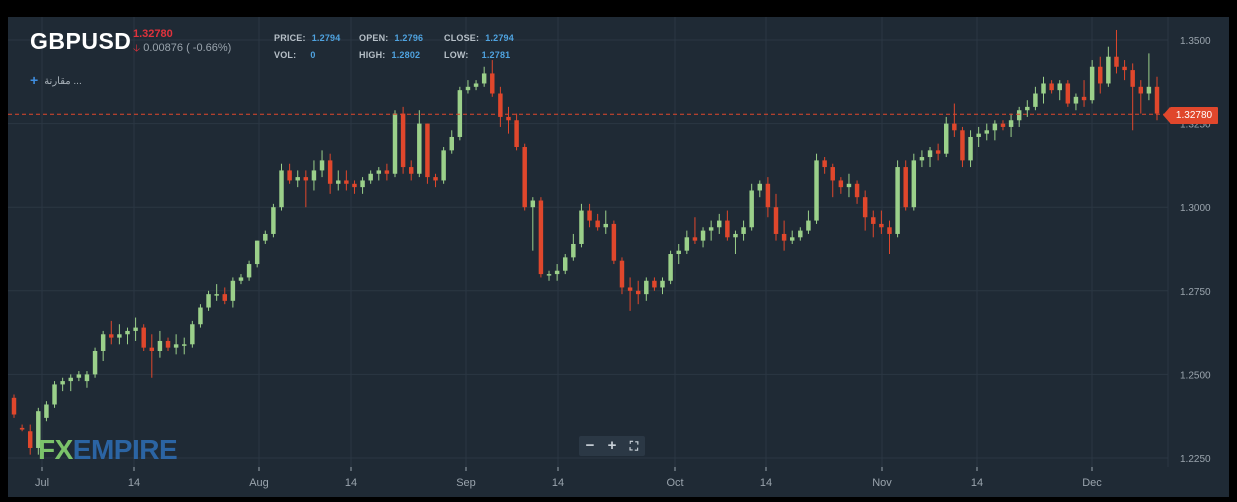  Describe the element at coordinates (1195, 208) in the screenshot. I see `y-tick-label: 1.3000` at that location.